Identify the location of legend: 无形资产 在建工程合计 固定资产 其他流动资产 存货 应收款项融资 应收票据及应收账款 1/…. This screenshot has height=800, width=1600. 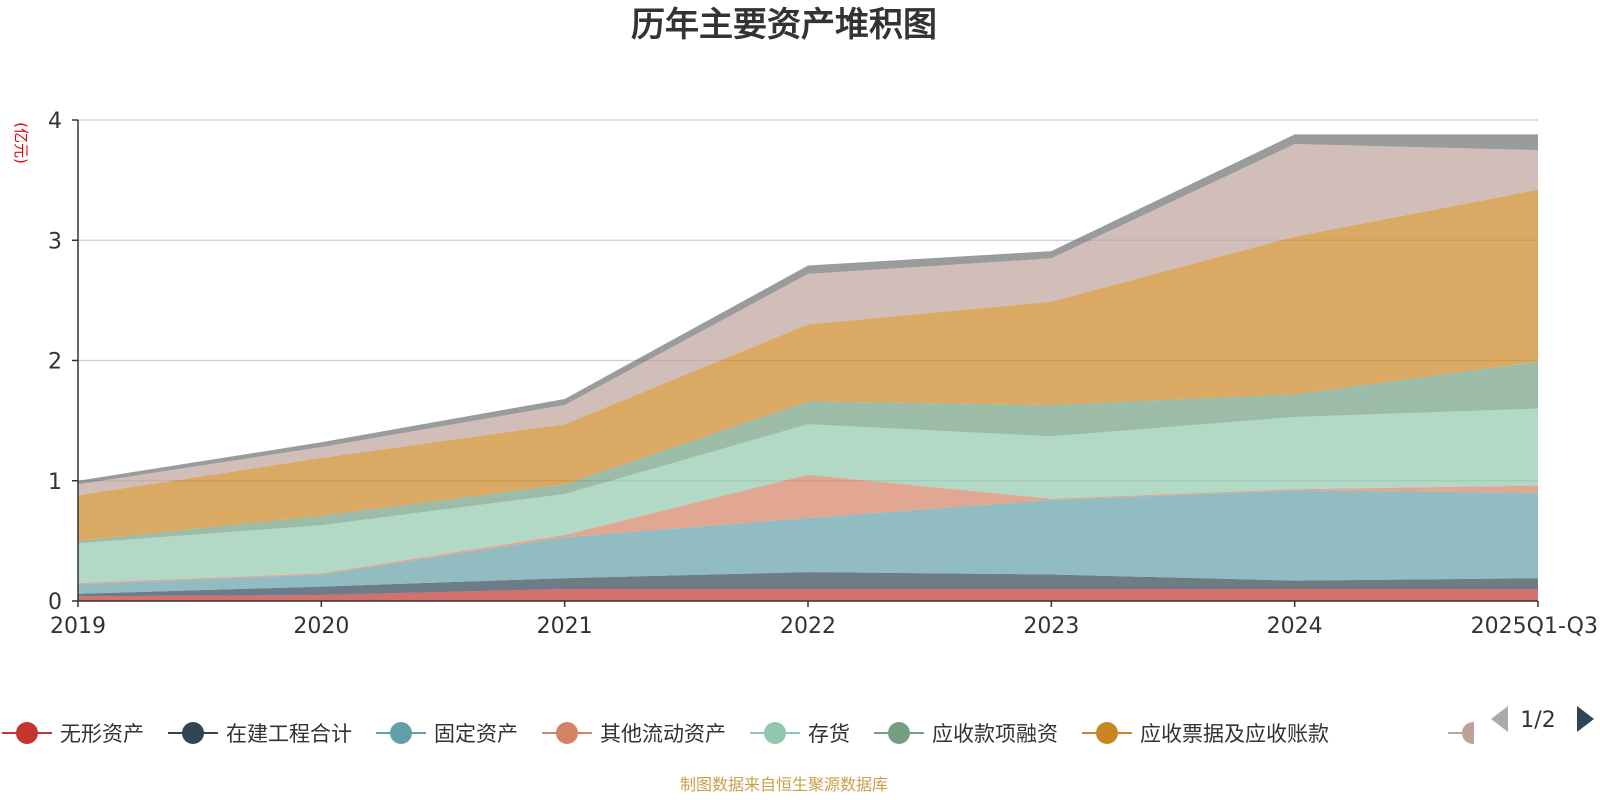
(798, 726).